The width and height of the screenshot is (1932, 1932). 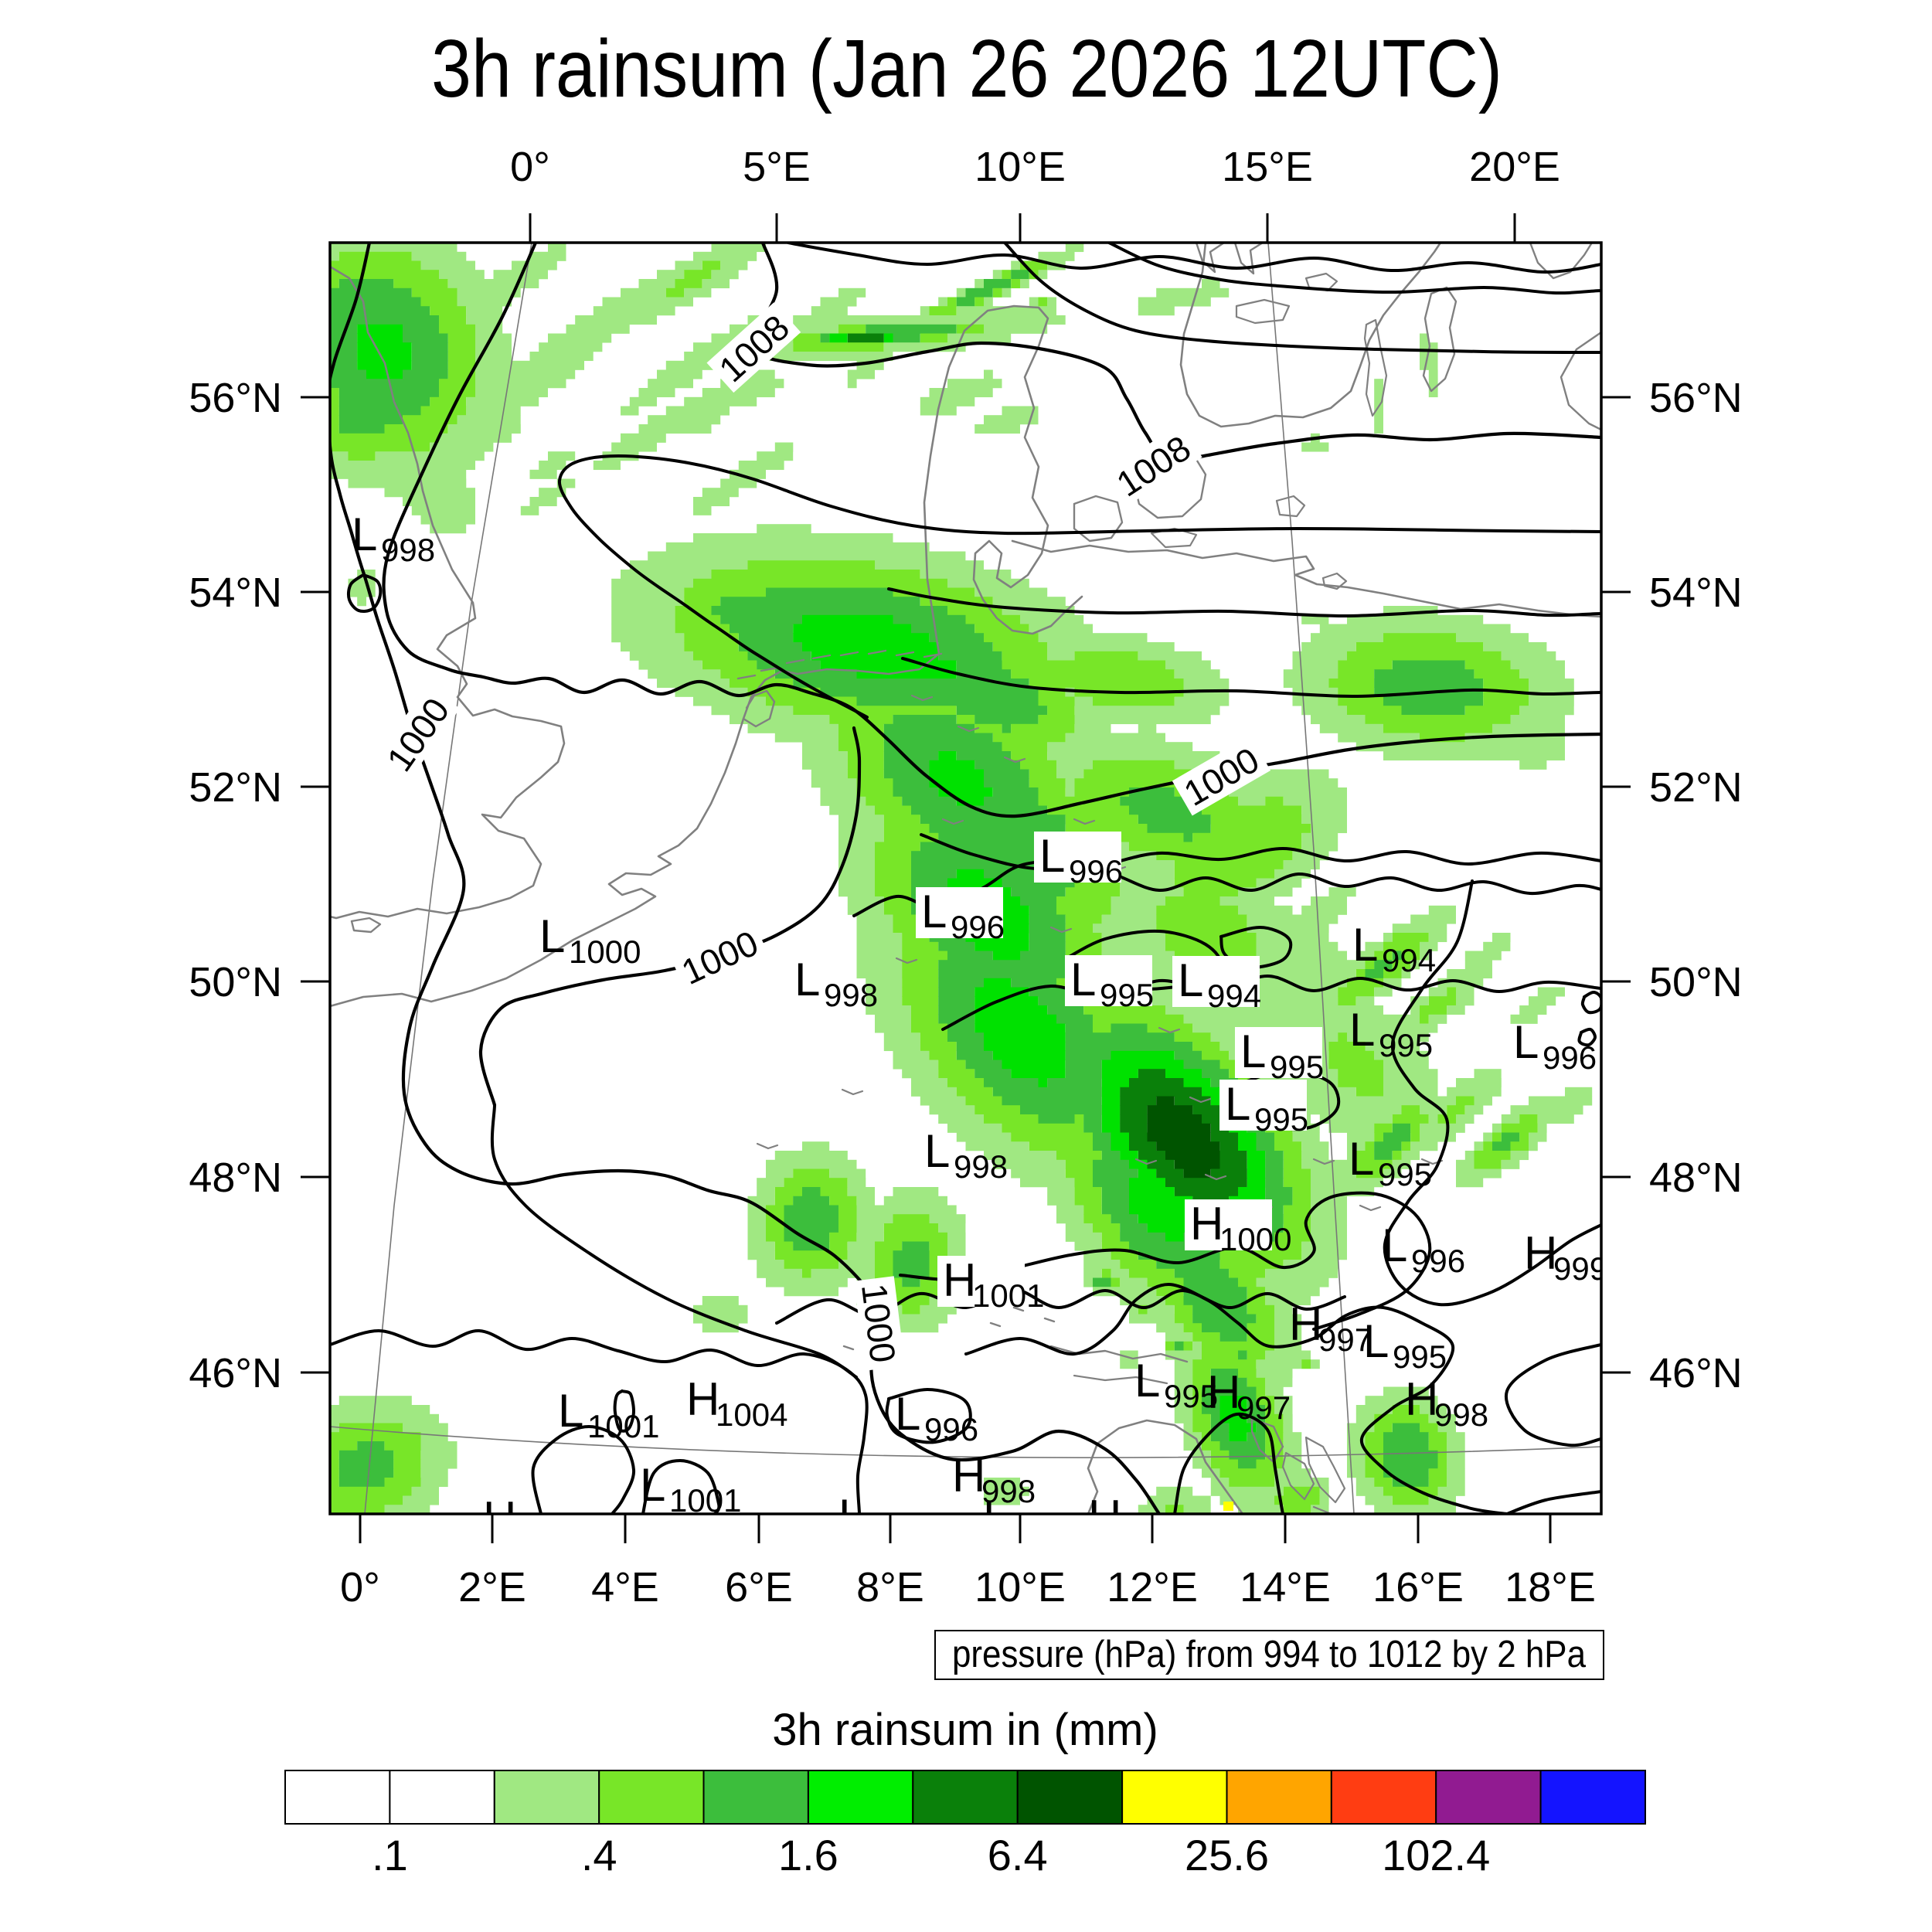 What do you see at coordinates (390, 1855) in the screenshot?
I see `svg-text: .1` at bounding box center [390, 1855].